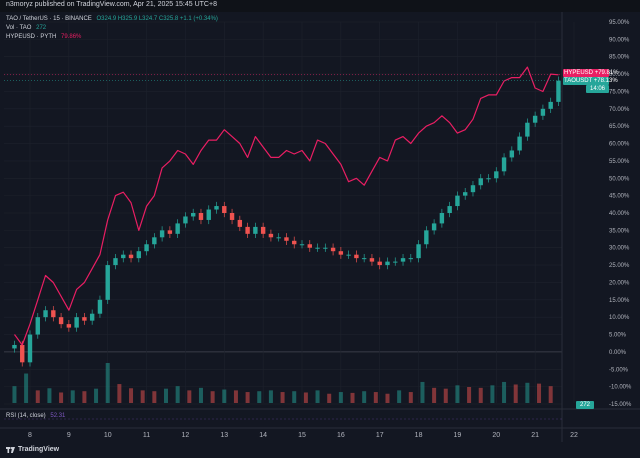 This screenshot has width=640, height=458. What do you see at coordinates (618, 336) in the screenshot?
I see `y-tick-label: 5.00%` at bounding box center [618, 336].